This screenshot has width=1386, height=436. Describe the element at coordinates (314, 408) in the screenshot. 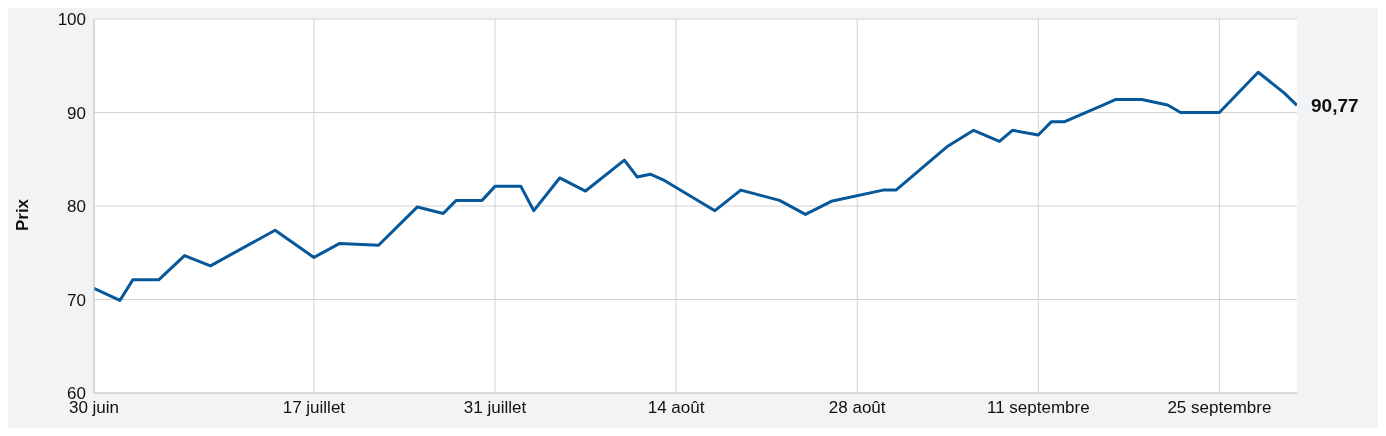

I see `x-tick-label: 17 juillet` at that location.